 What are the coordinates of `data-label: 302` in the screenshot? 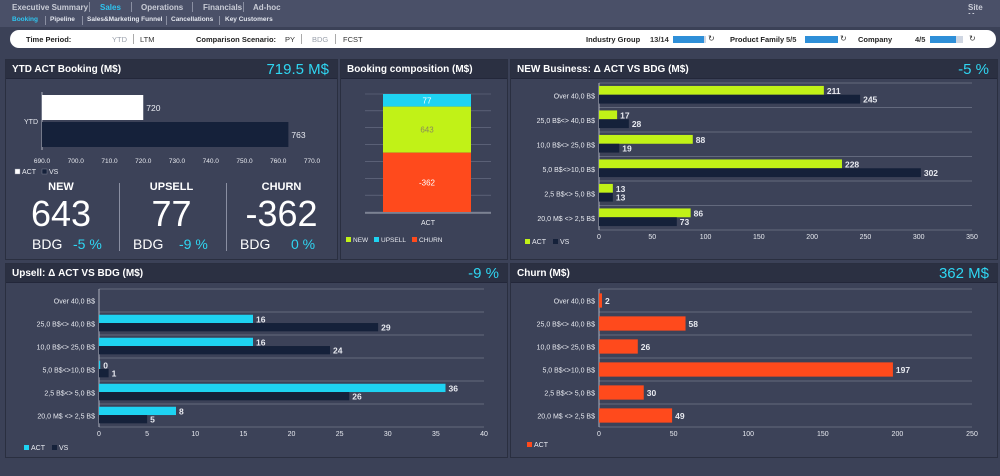 It's located at (931, 173).